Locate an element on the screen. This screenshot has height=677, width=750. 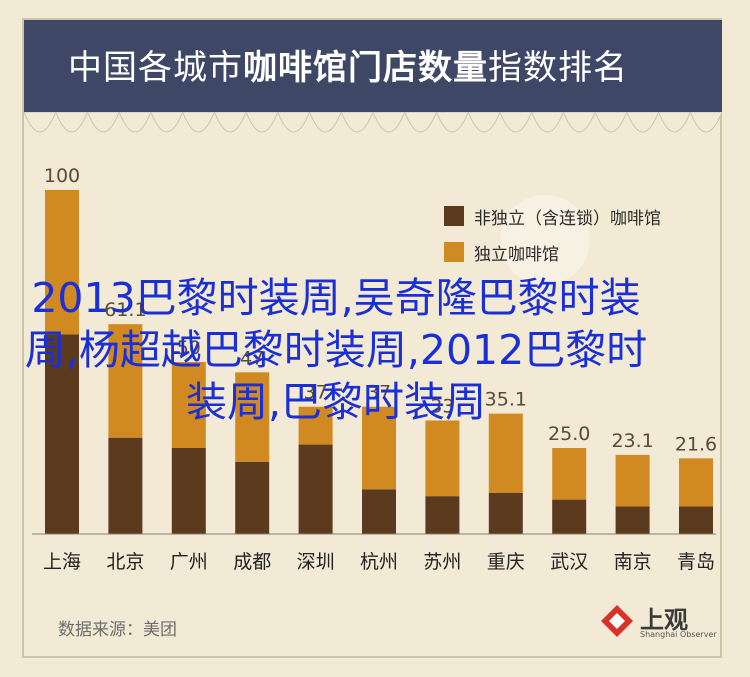
x-tick-label: 南京 is located at coordinates (633, 562).